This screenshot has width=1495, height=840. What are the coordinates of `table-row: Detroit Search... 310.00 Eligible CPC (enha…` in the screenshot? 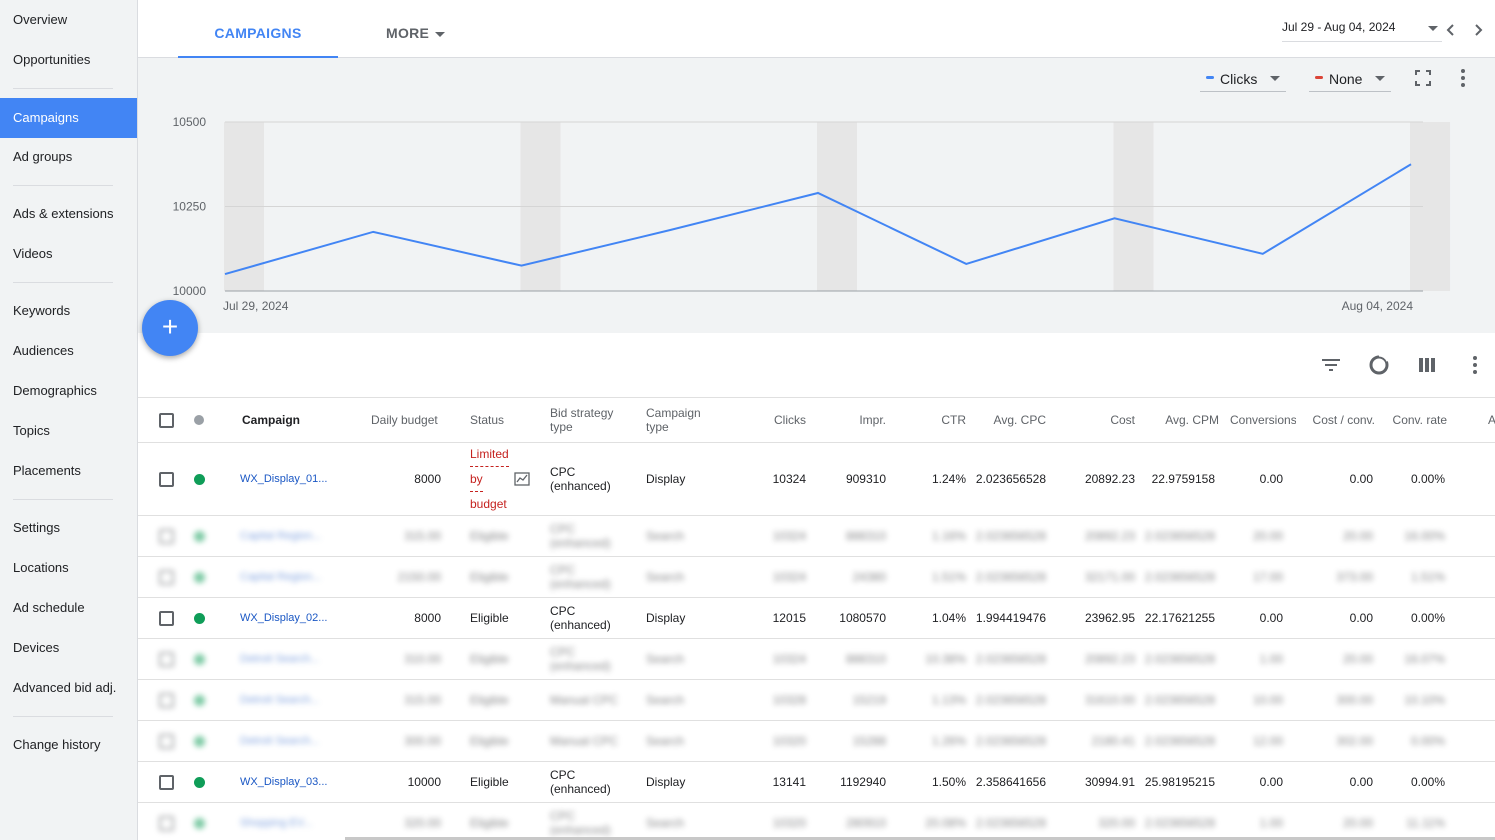 It's located at (816, 658).